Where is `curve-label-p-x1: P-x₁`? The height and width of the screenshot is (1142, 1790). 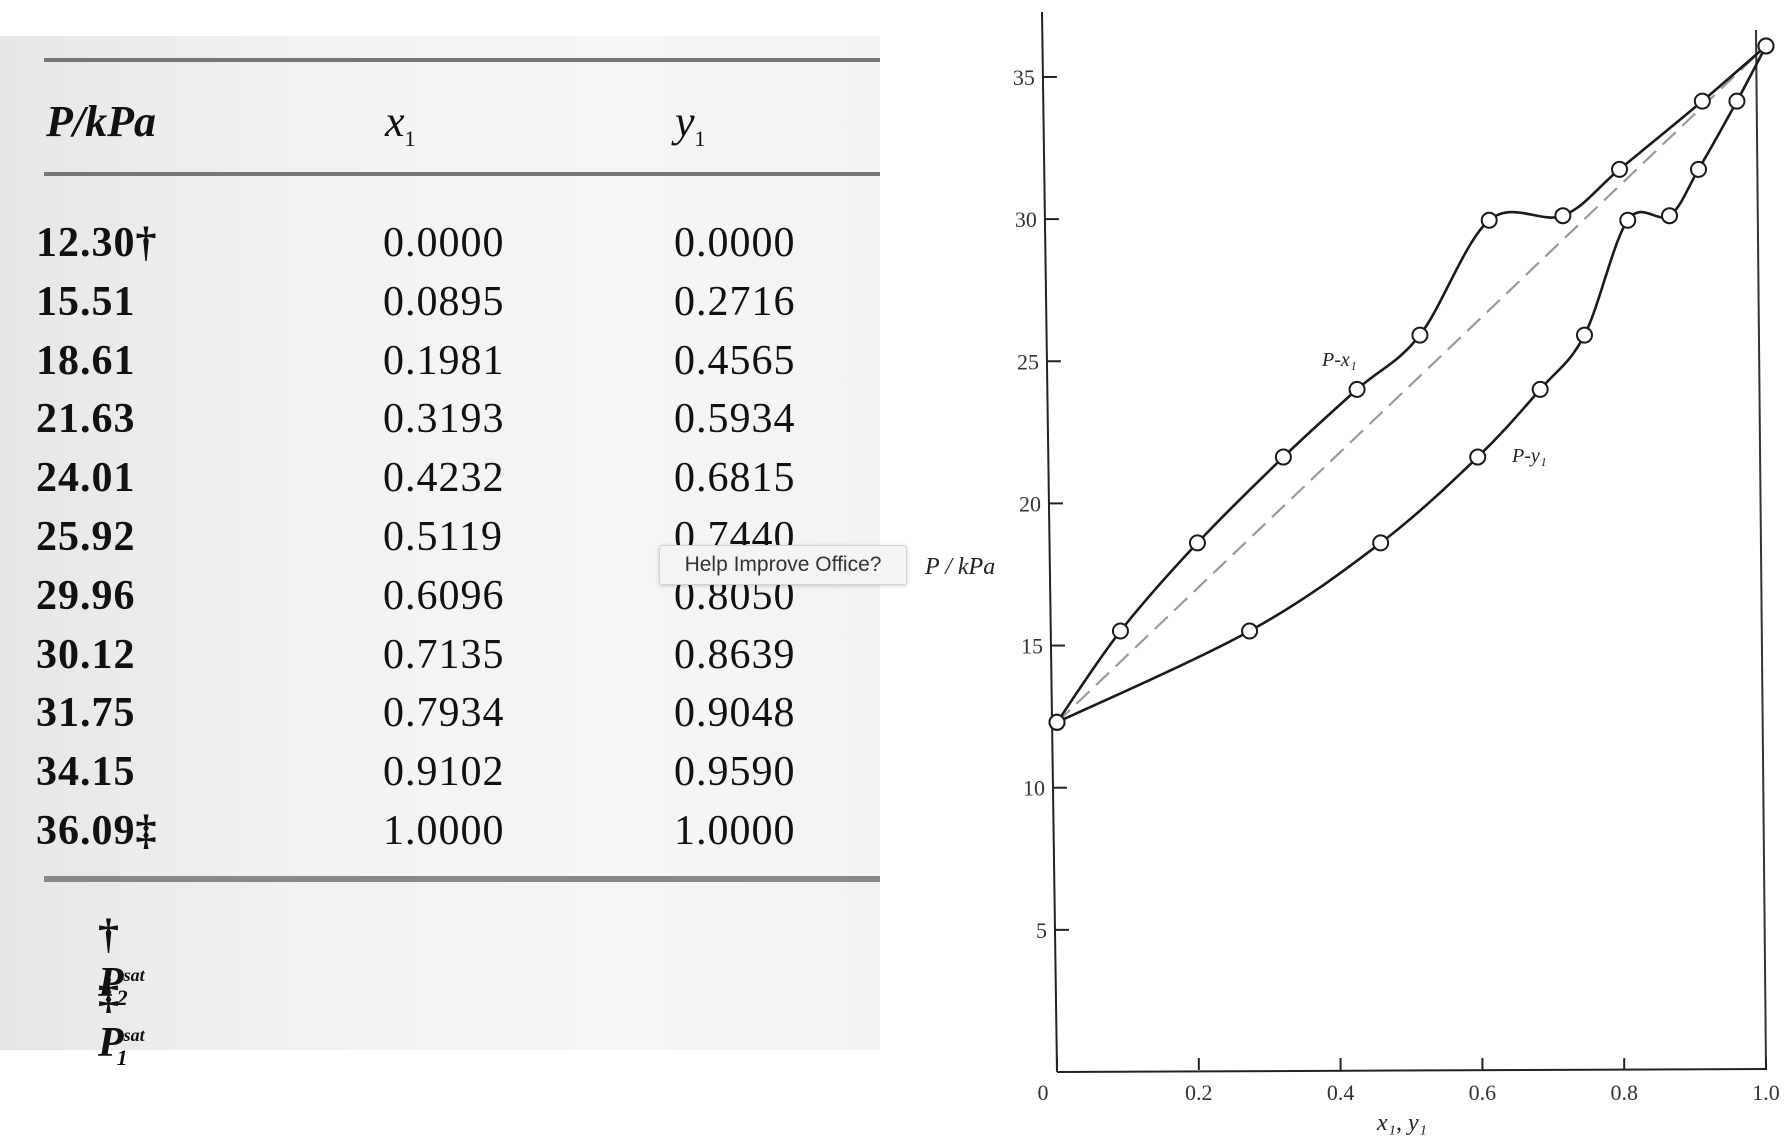
curve-label-p-x1: P-x₁ is located at coordinates (1339, 360).